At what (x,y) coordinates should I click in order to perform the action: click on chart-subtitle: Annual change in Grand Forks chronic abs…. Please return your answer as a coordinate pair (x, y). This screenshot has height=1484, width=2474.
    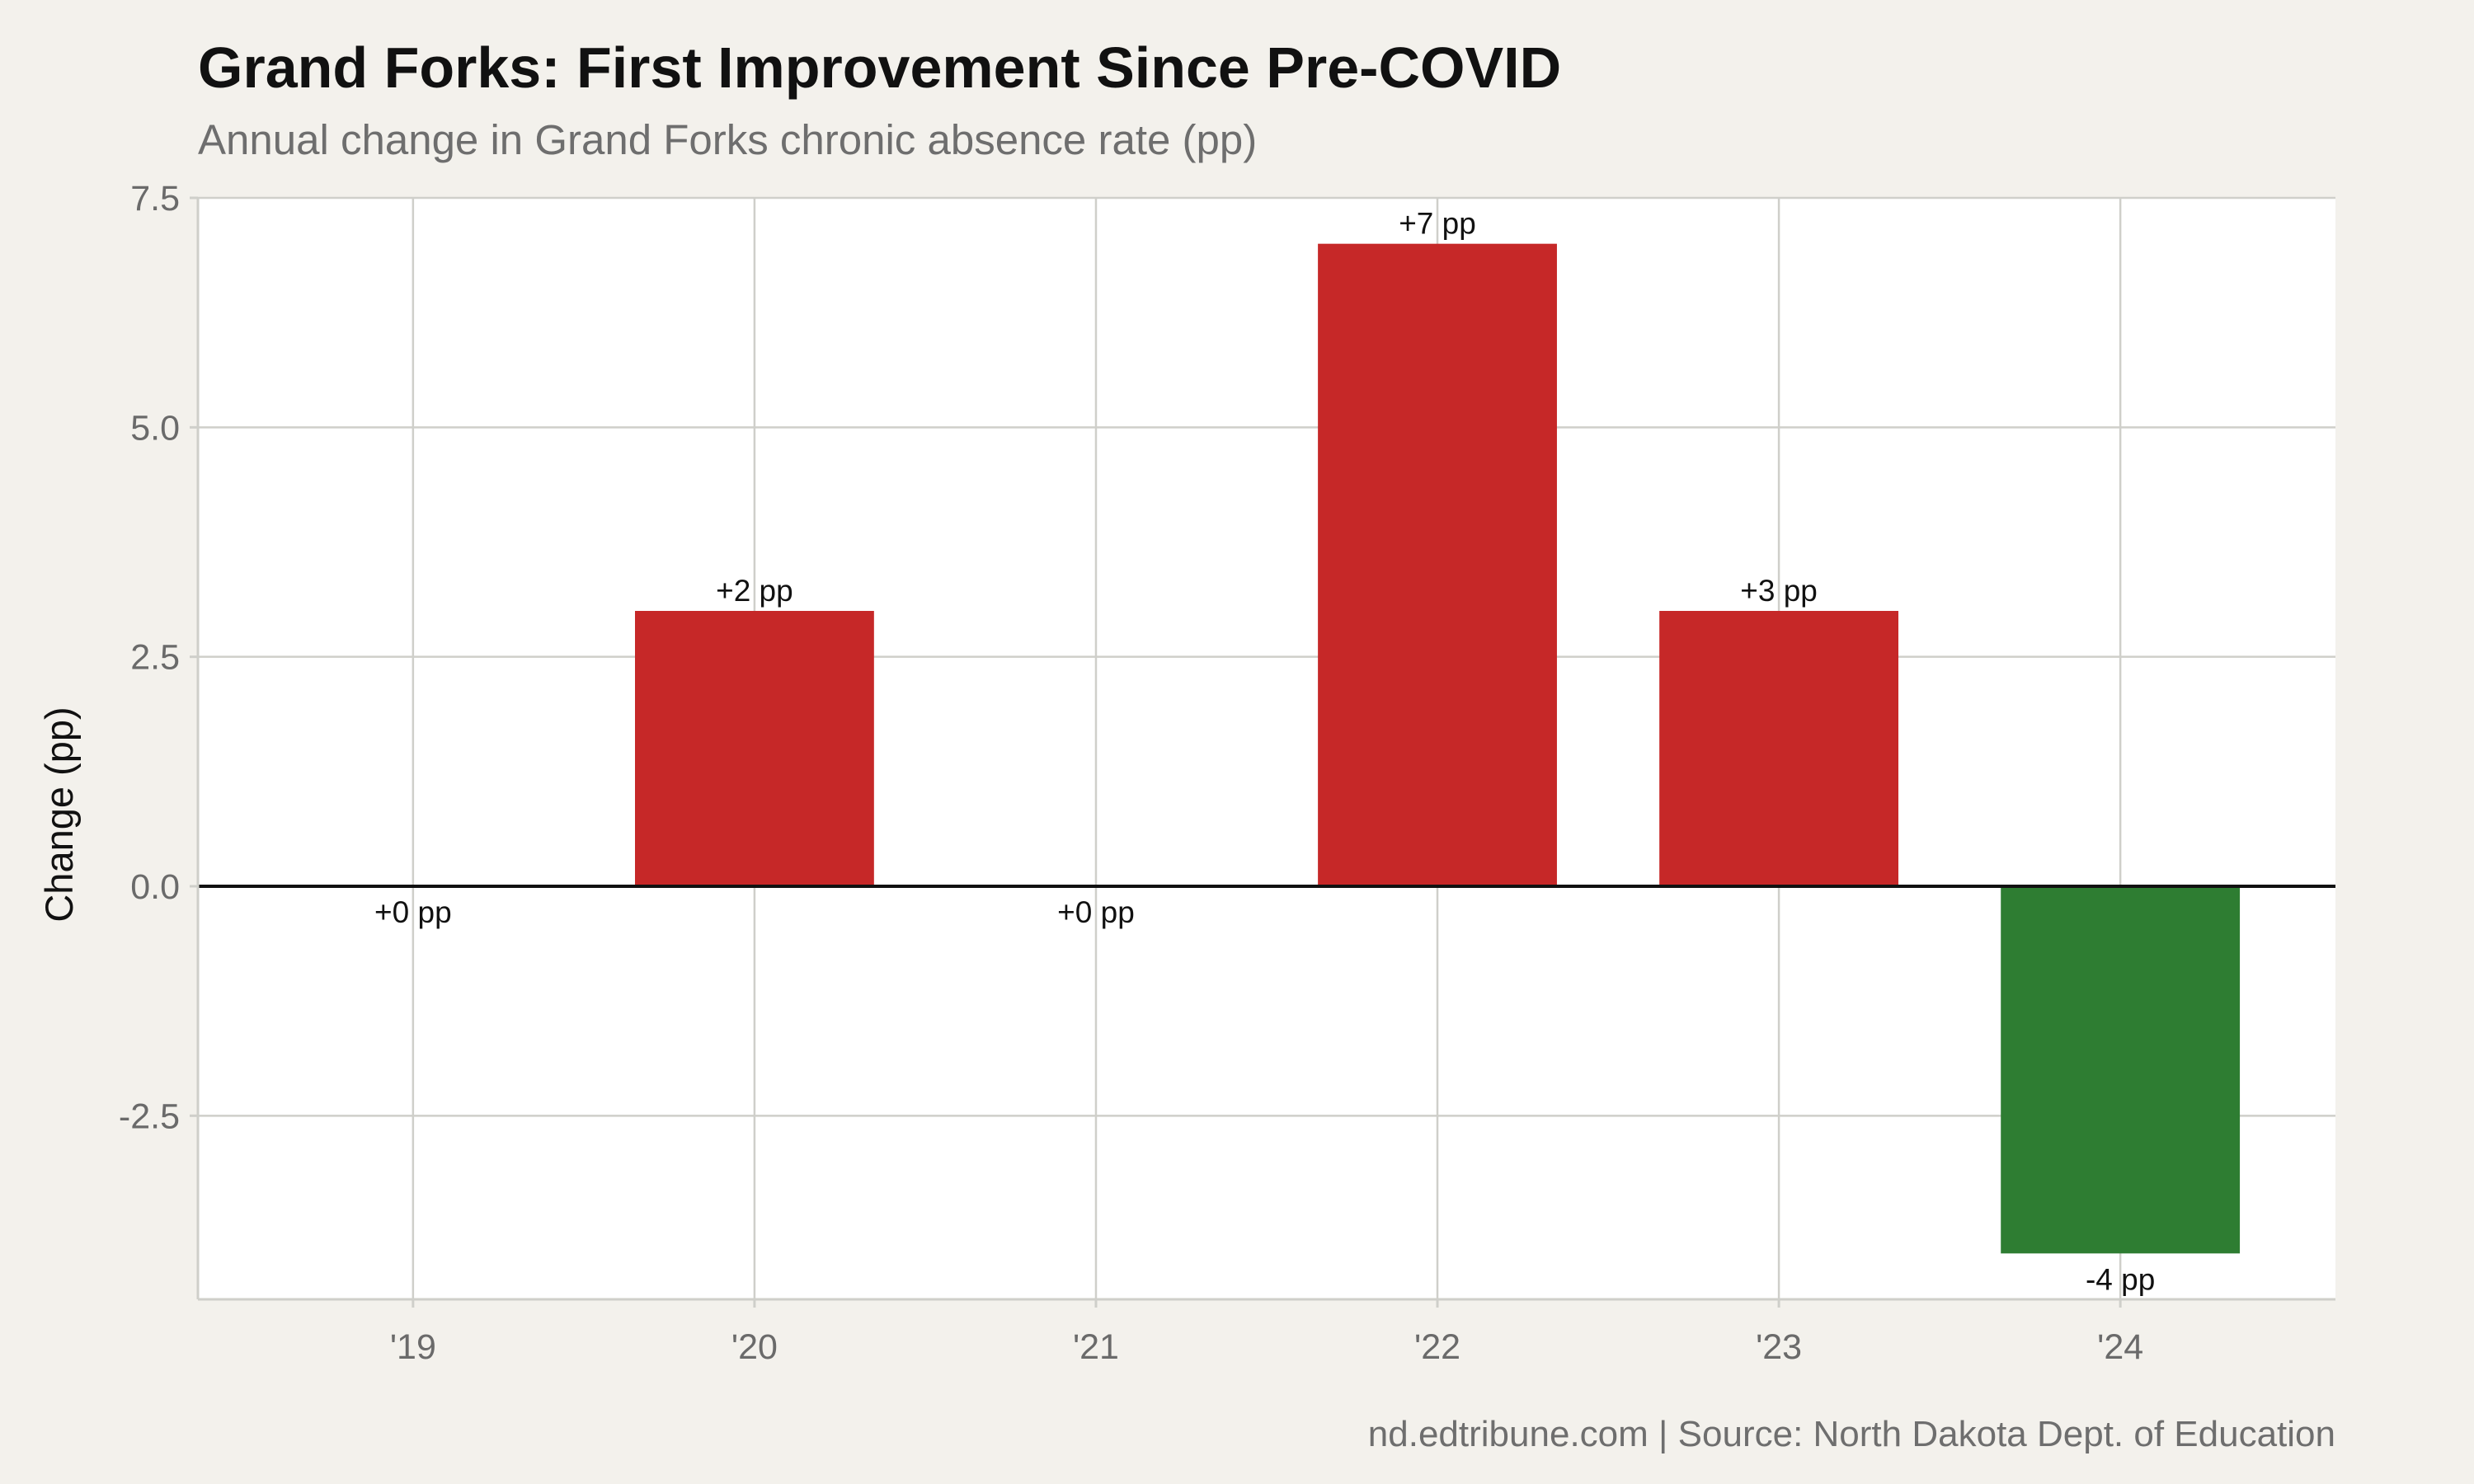
    Looking at the image, I should click on (728, 139).